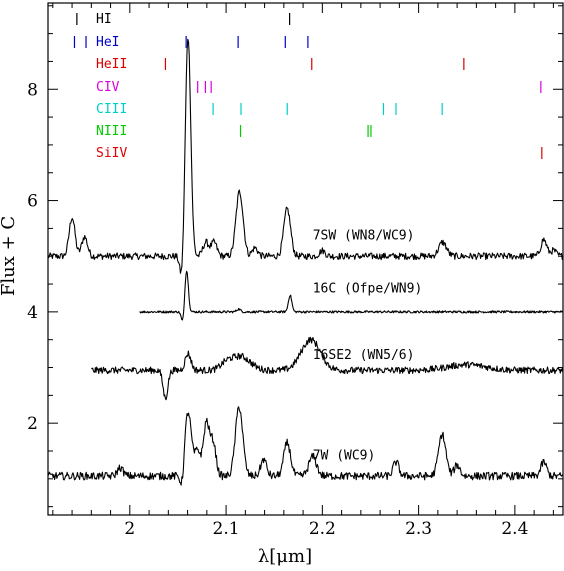 The width and height of the screenshot is (564, 571). What do you see at coordinates (226, 529) in the screenshot?
I see `x-tick-label: 2.1` at bounding box center [226, 529].